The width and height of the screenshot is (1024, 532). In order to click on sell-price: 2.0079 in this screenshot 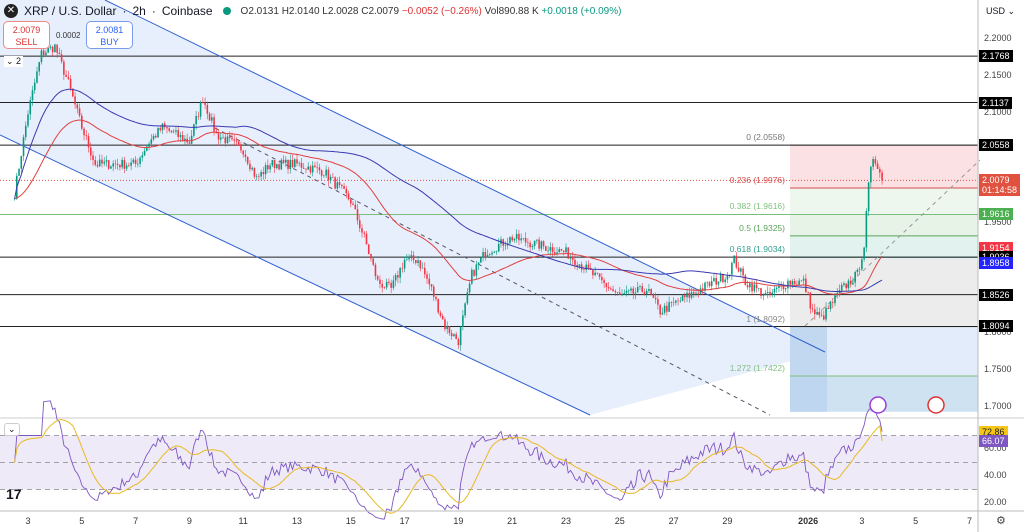, I will do `click(26, 30)`.